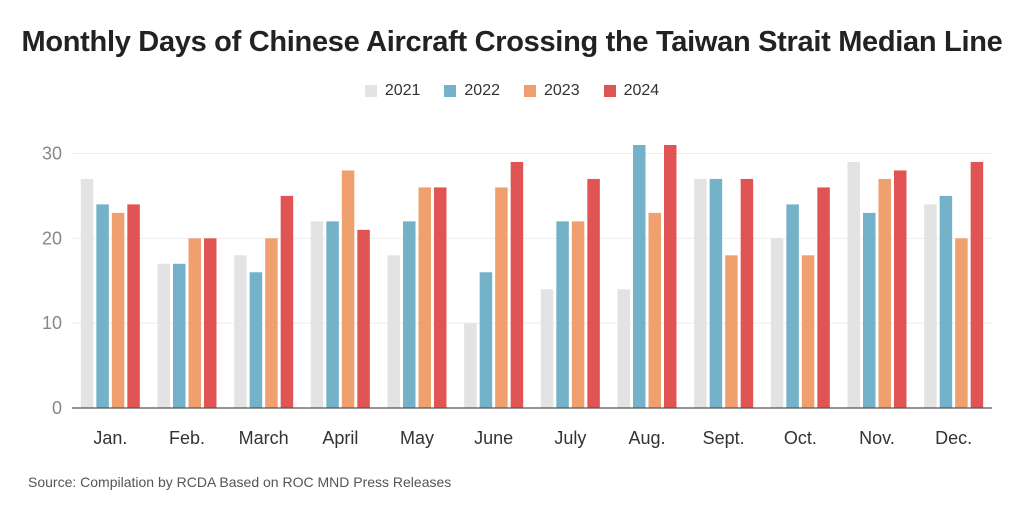 This screenshot has width=1024, height=520. Describe the element at coordinates (402, 90) in the screenshot. I see `legend-label-2021: 2021` at that location.